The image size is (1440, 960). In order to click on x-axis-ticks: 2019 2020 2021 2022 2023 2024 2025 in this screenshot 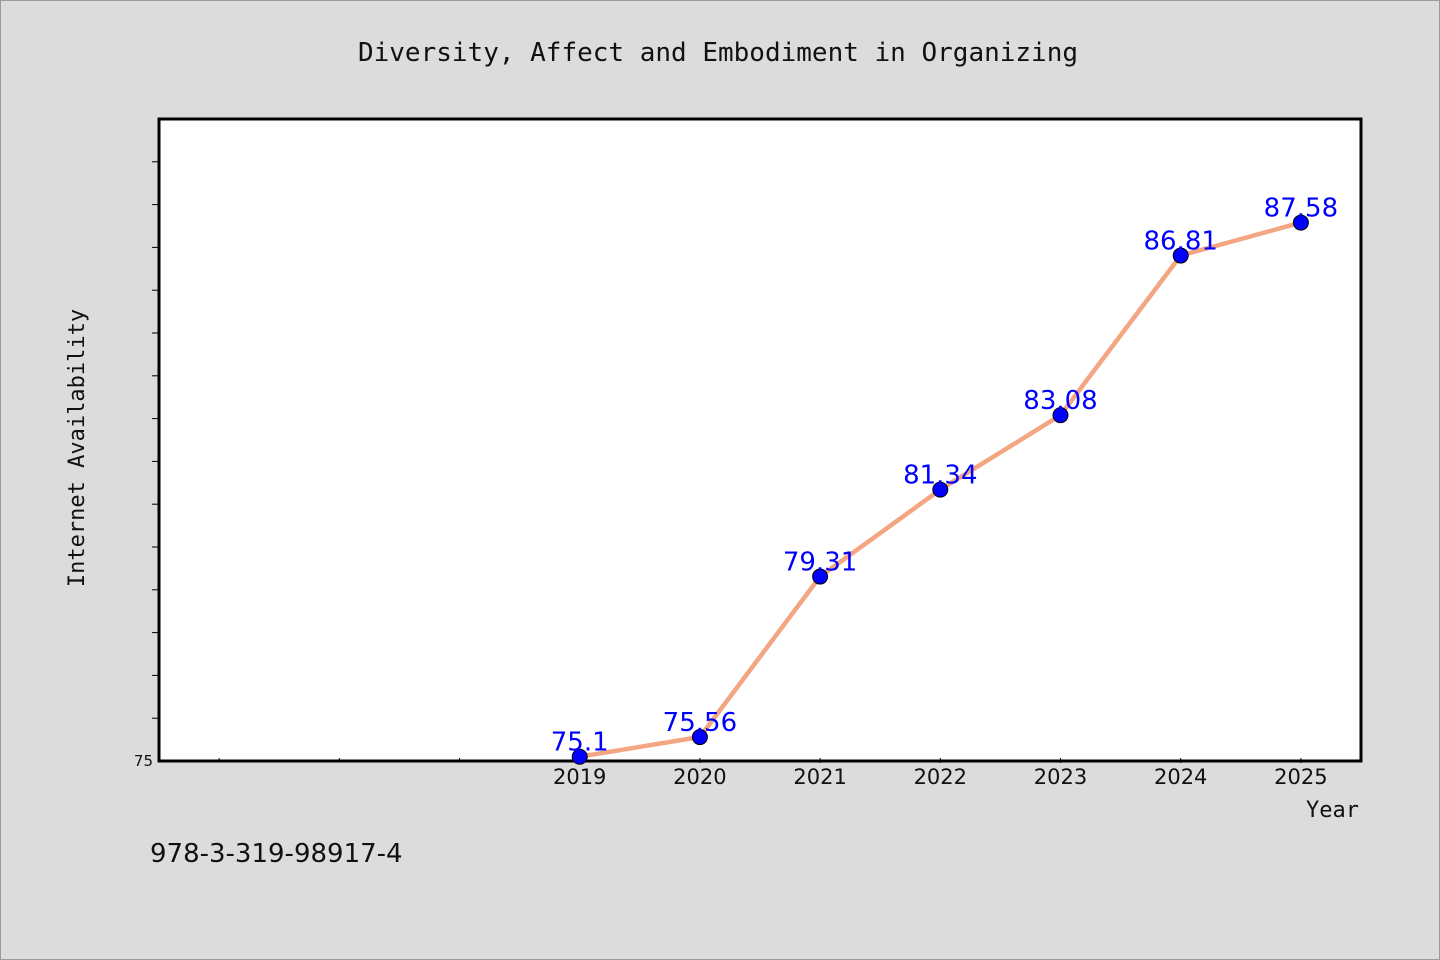, I will do `click(773, 773)`.